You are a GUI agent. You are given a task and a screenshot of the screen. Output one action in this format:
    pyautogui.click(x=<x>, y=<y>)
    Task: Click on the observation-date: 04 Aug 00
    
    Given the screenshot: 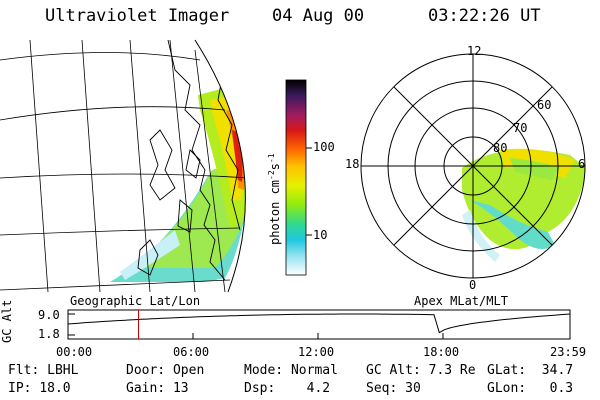 What is the action you would take?
    pyautogui.click(x=318, y=16)
    